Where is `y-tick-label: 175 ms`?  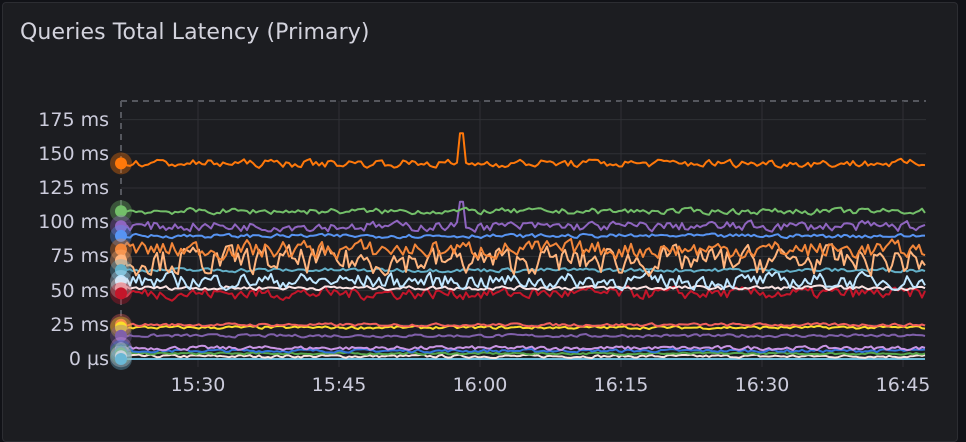 y-tick-label: 175 ms is located at coordinates (73, 119).